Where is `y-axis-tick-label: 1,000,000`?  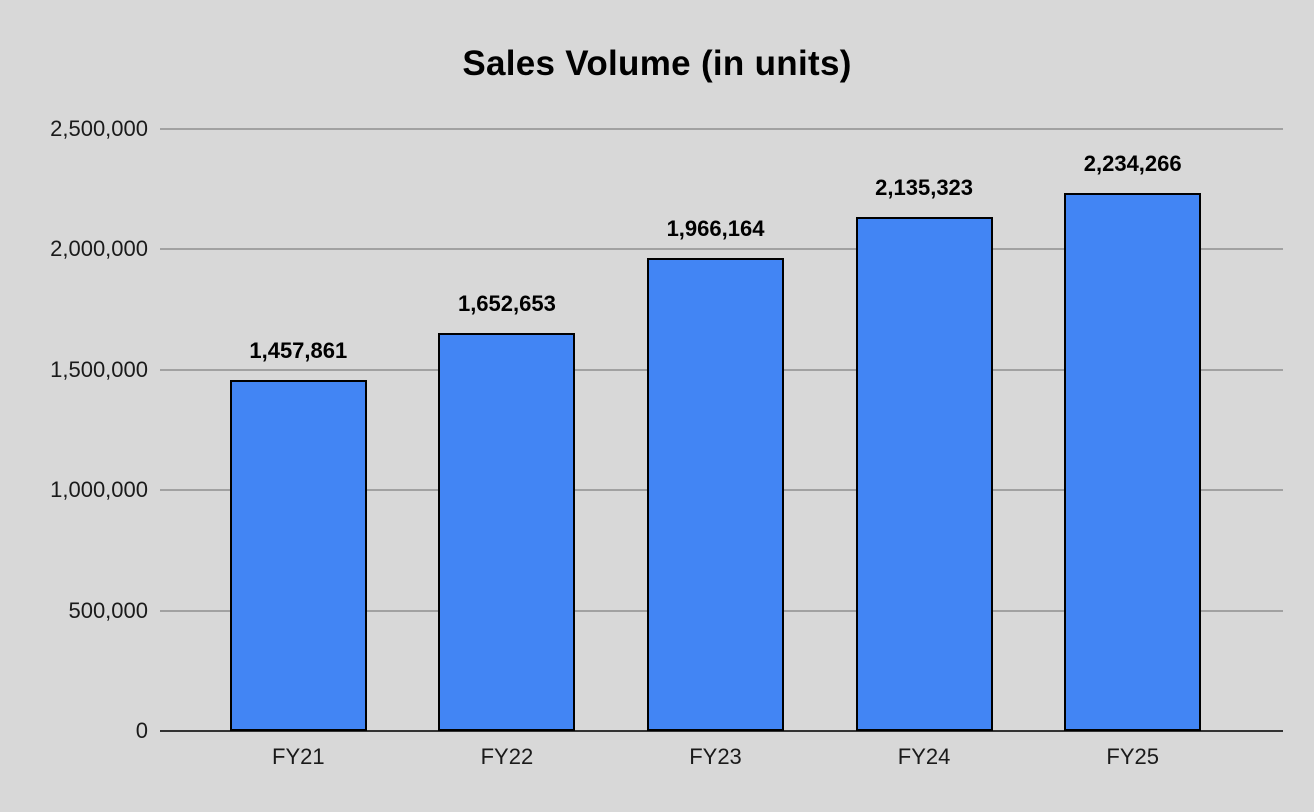
y-axis-tick-label: 1,000,000 is located at coordinates (99, 490).